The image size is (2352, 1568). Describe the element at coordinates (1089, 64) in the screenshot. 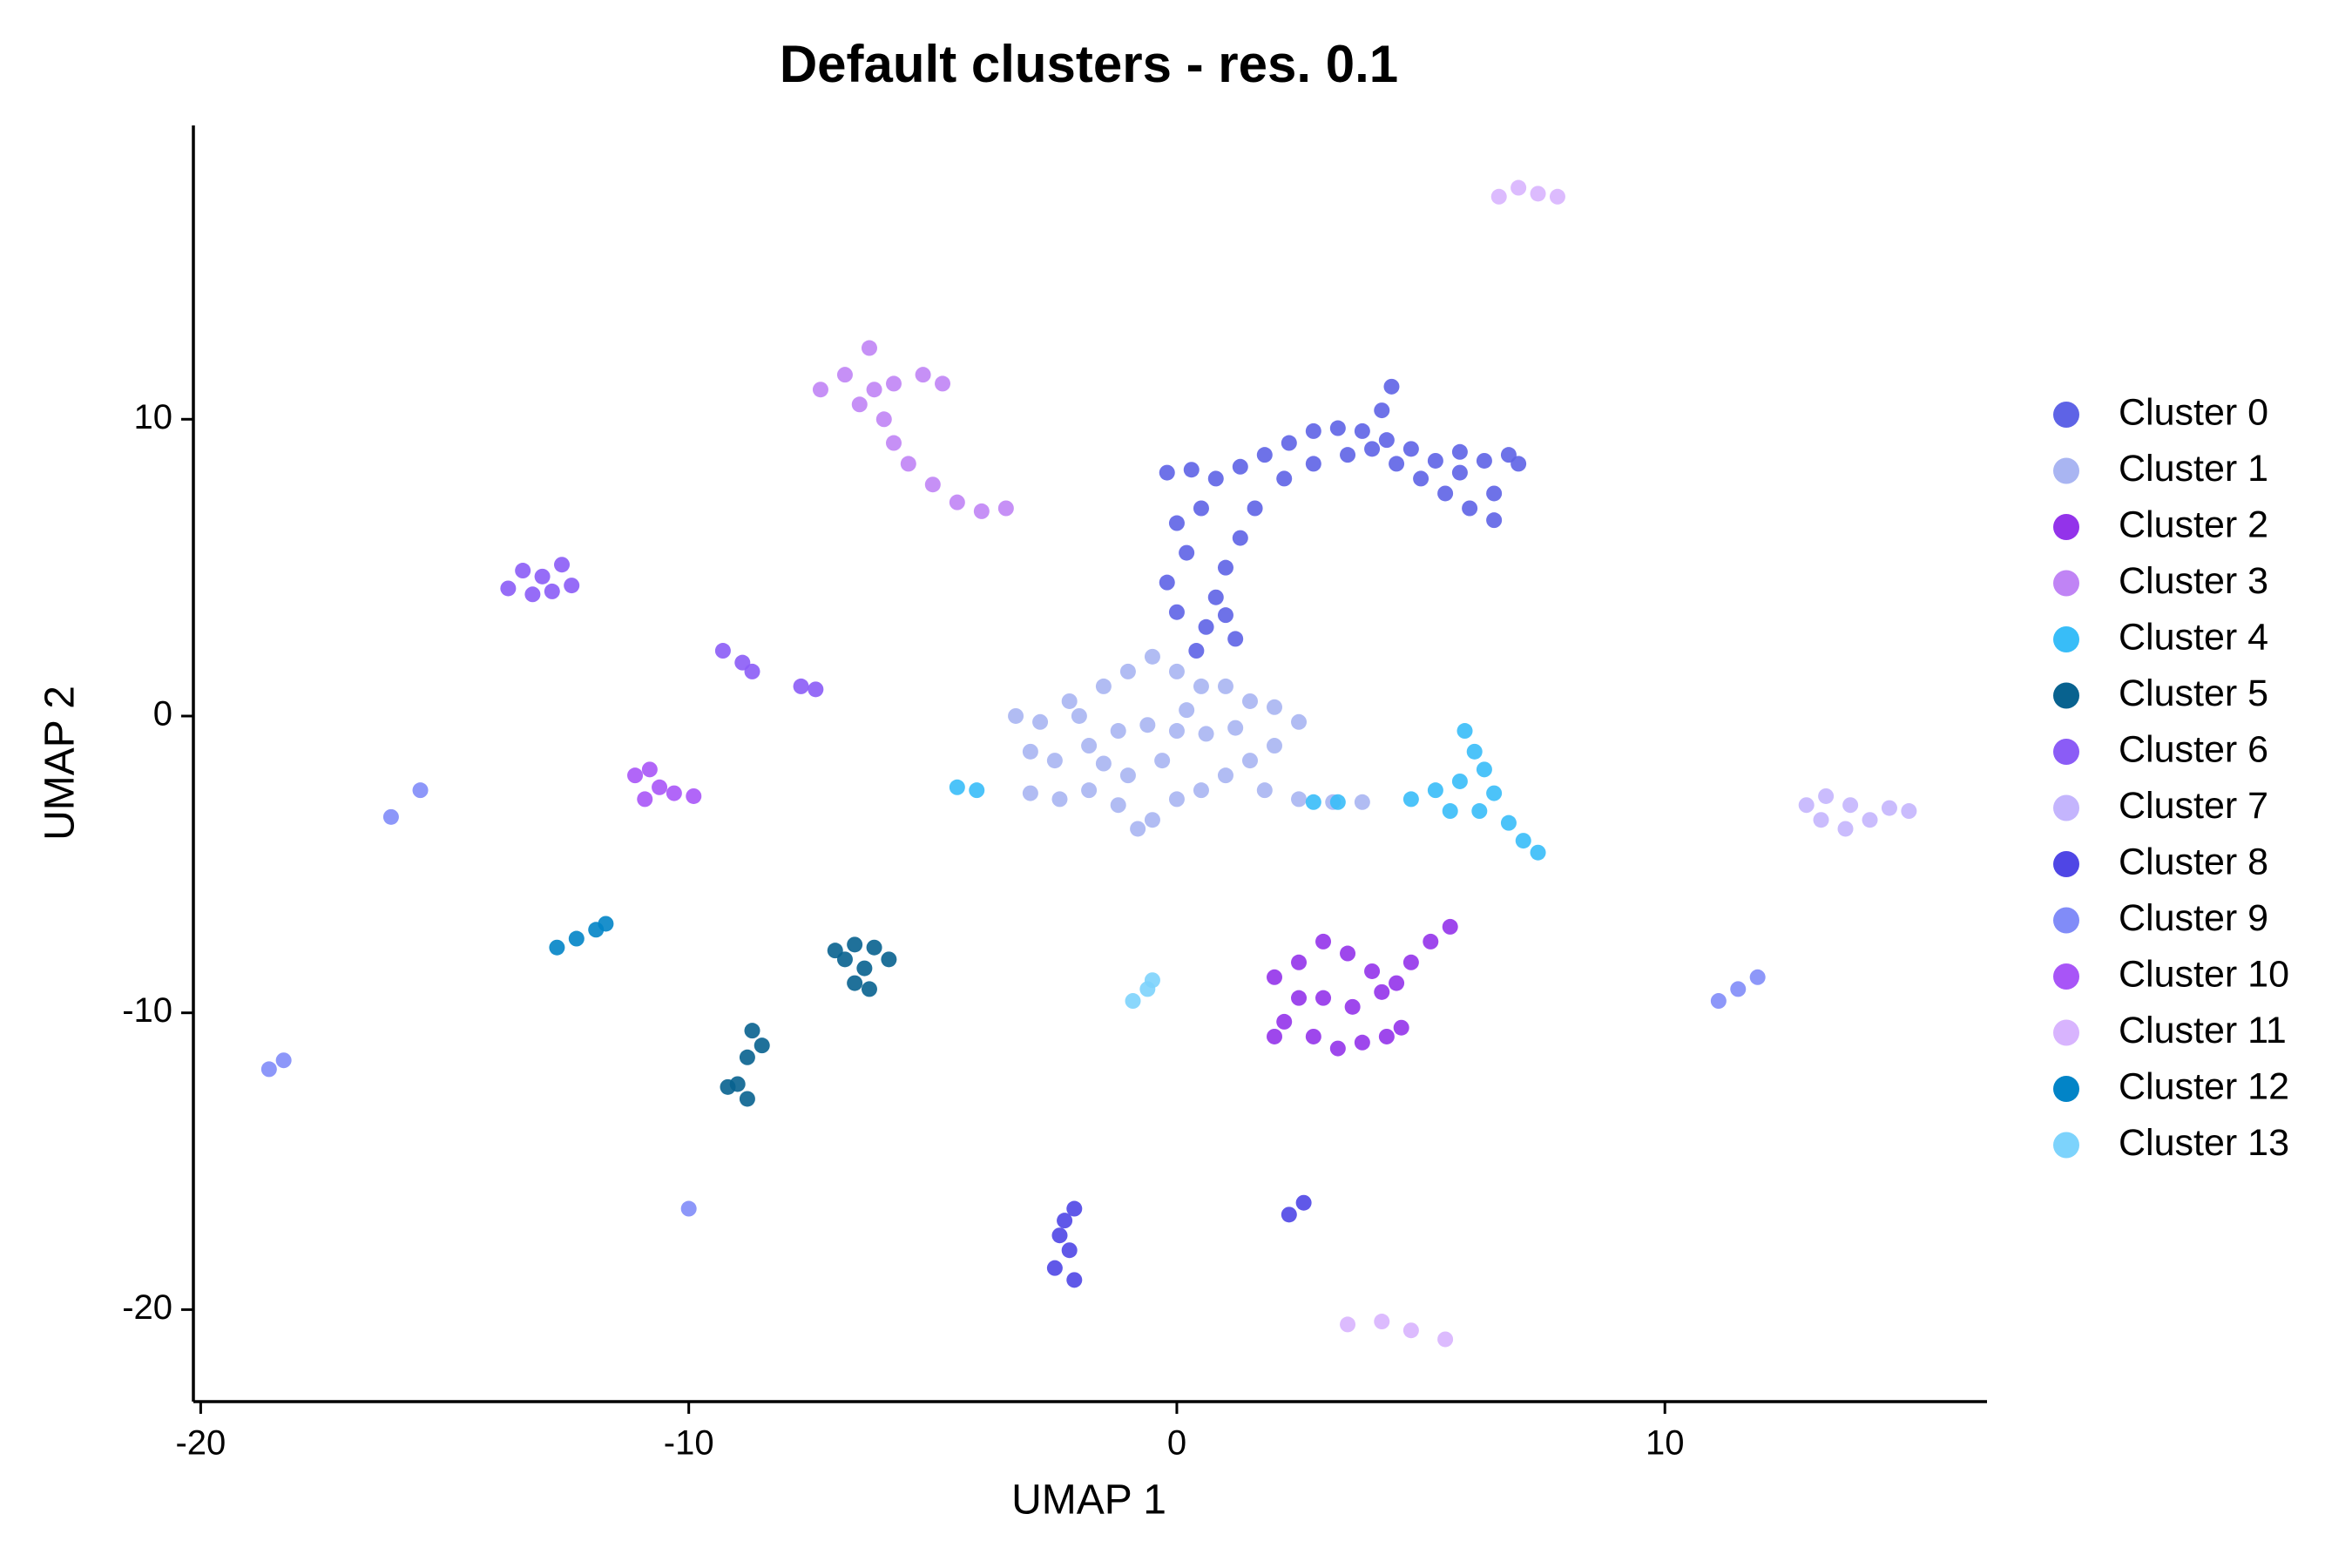

I see `chart-title: Default clusters - res. 0.1` at that location.